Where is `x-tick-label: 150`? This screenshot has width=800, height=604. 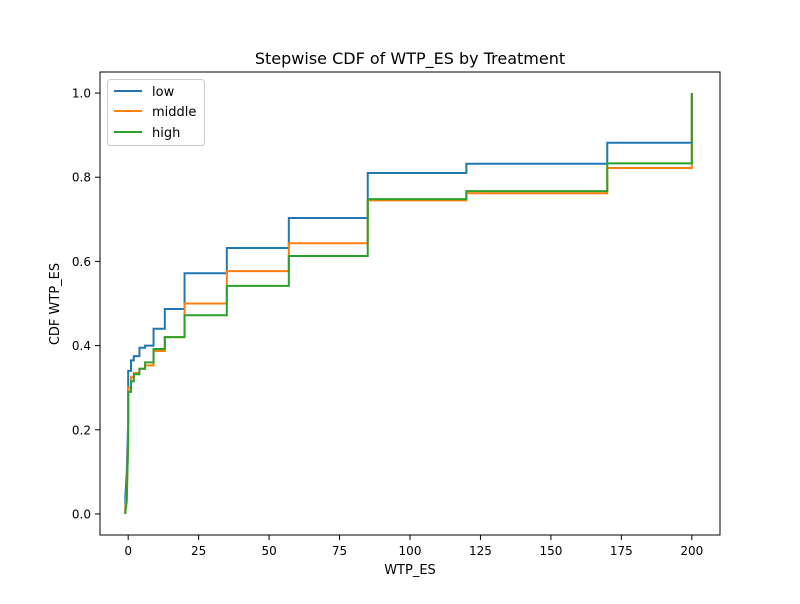
x-tick-label: 150 is located at coordinates (550, 551).